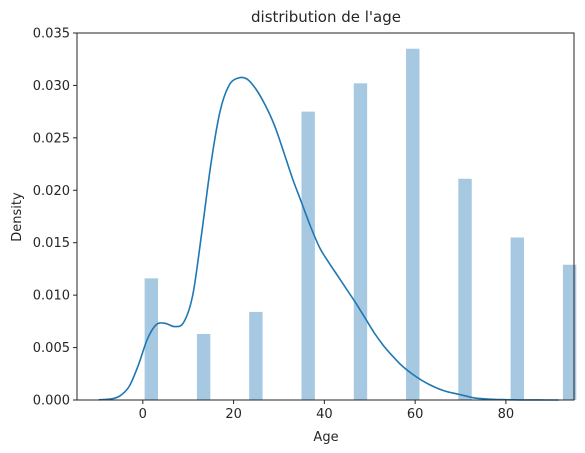 The width and height of the screenshot is (585, 453). What do you see at coordinates (506, 414) in the screenshot?
I see `x-tick-label-4: 80` at bounding box center [506, 414].